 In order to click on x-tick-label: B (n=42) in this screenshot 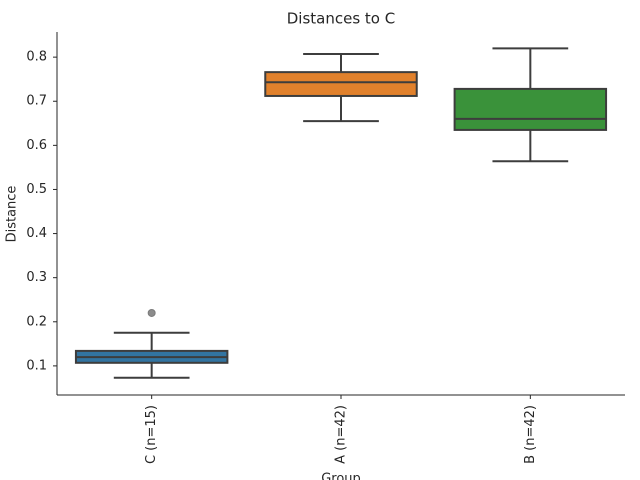, I will do `click(530, 434)`.